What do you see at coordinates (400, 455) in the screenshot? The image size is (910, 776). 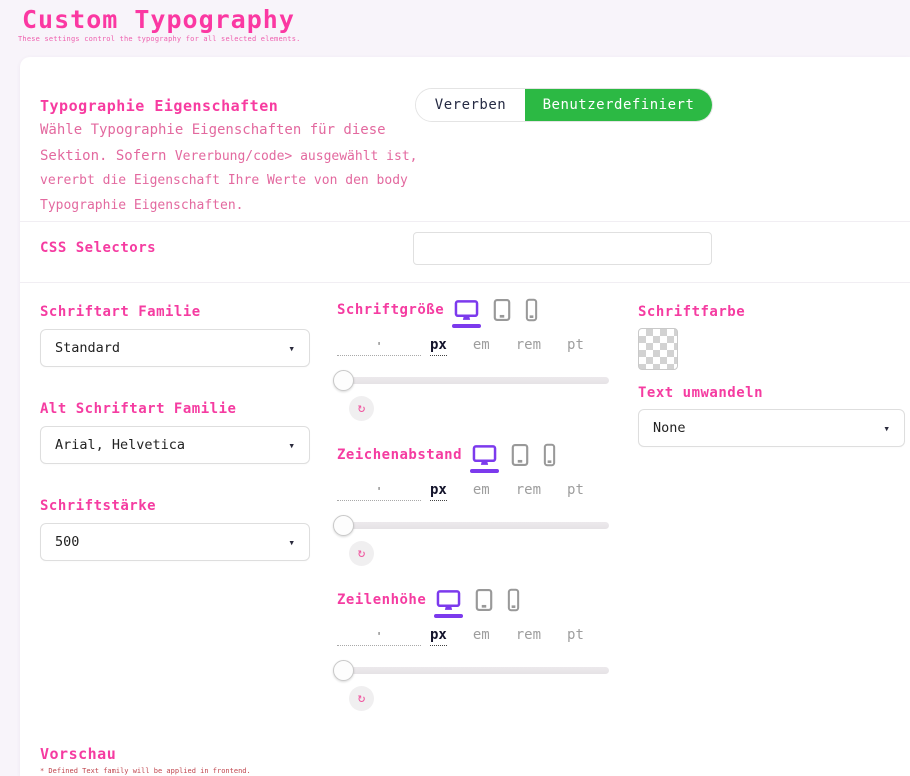 I see `letter-spacing-label: Zeichenabstand` at bounding box center [400, 455].